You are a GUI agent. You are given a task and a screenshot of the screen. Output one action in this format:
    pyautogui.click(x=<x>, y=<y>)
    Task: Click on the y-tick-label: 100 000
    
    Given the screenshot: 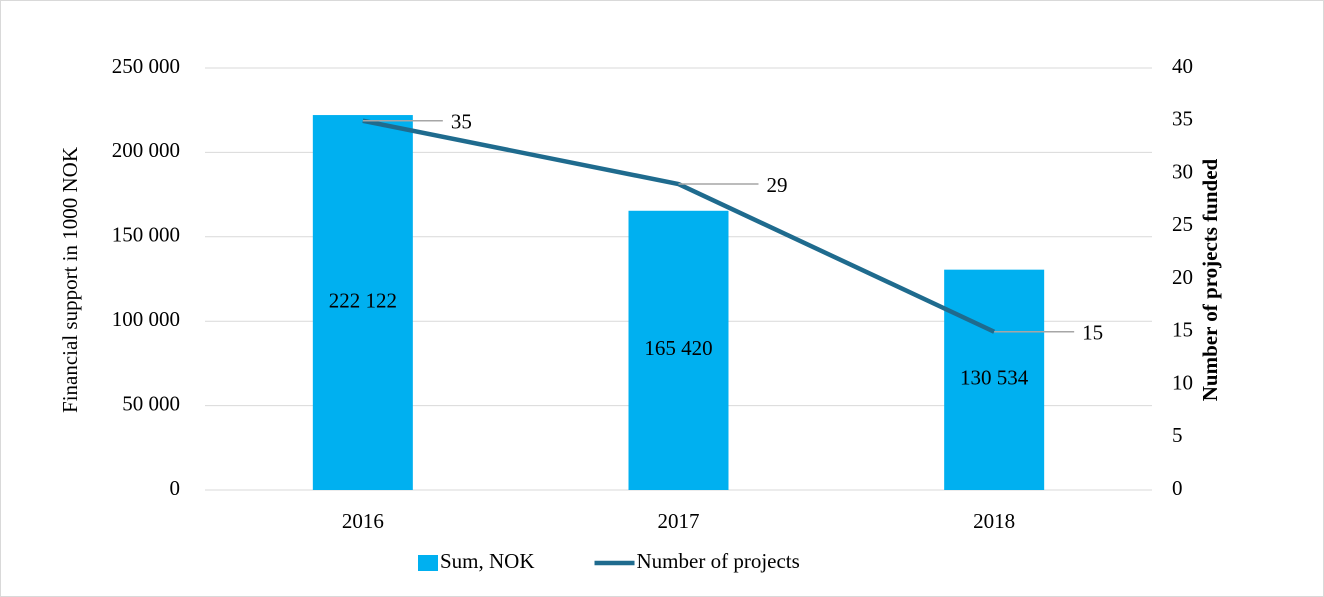 What is the action you would take?
    pyautogui.click(x=146, y=319)
    